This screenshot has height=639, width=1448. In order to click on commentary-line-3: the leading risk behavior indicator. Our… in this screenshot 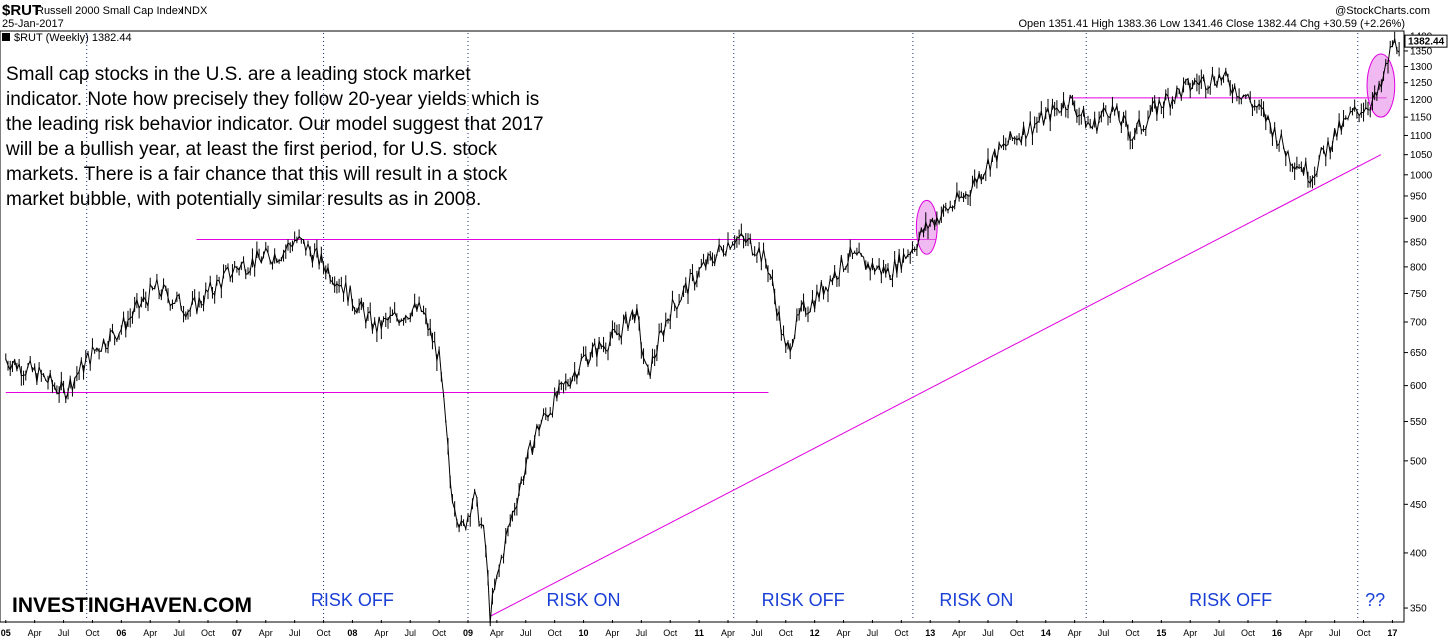, I will do `click(275, 124)`.